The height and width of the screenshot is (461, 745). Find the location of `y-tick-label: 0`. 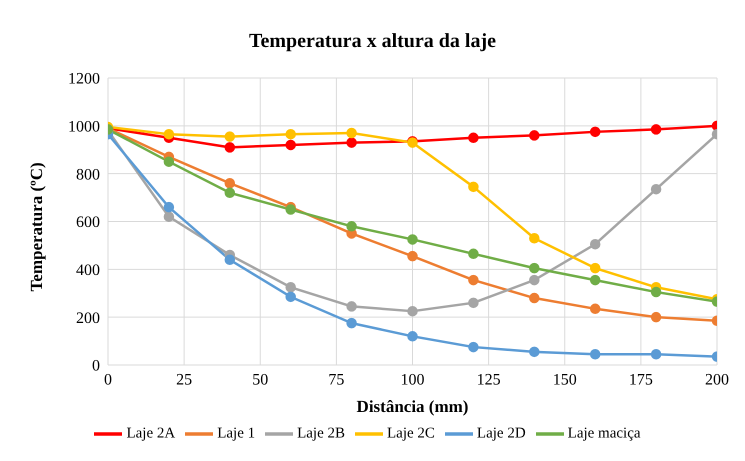

y-tick-label: 0 is located at coordinates (96, 366).